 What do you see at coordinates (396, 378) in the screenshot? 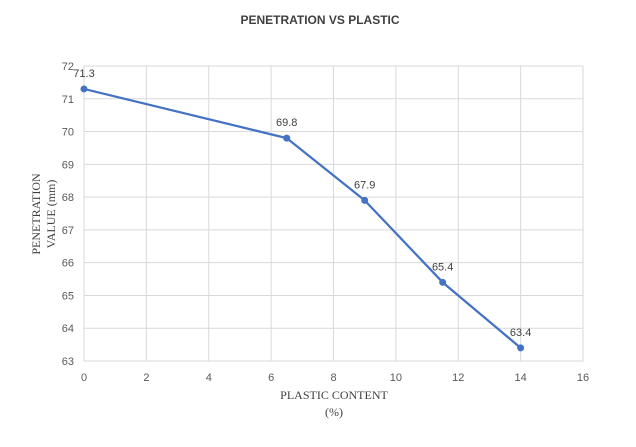
I see `x-tick-label: 10` at bounding box center [396, 378].